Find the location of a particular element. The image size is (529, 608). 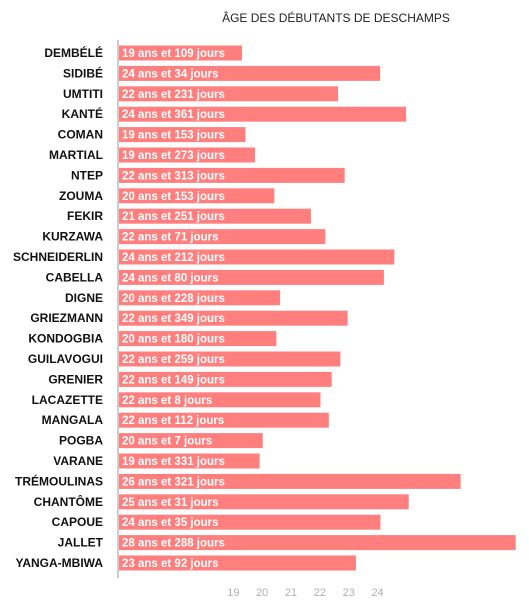

bar-value-label: 20 ans et 153 jours is located at coordinates (173, 197).